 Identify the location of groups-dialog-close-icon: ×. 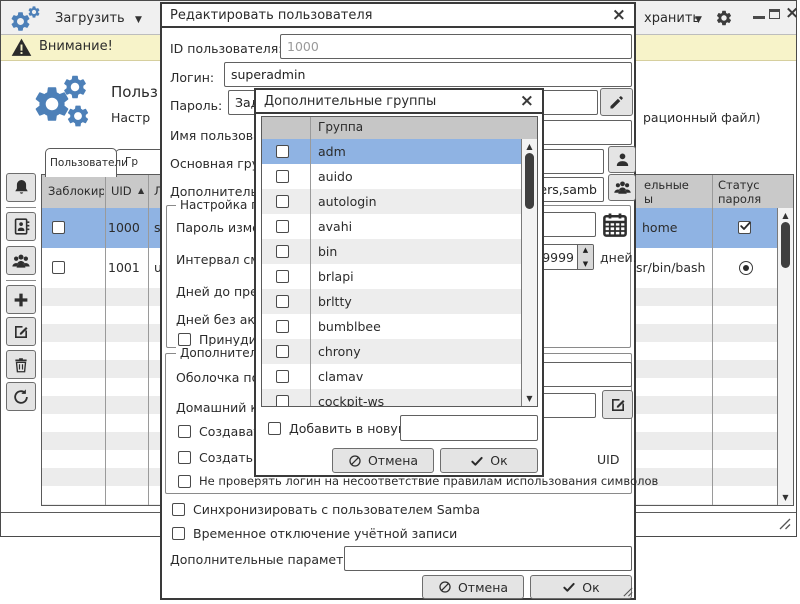
(526, 100).